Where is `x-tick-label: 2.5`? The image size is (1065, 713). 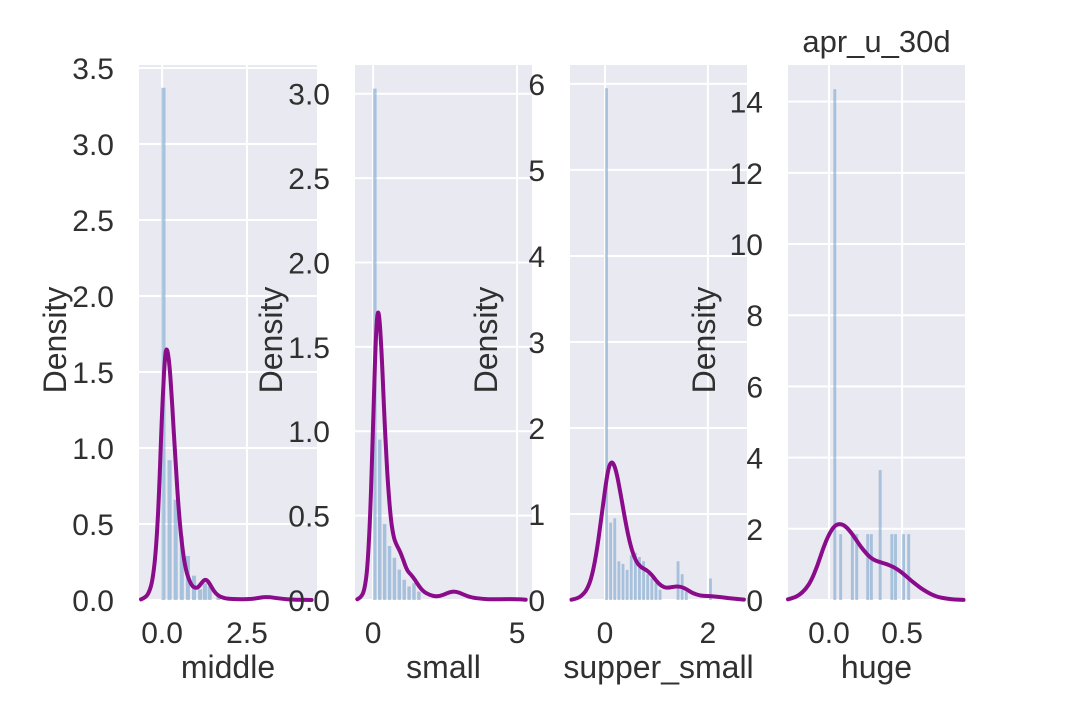 x-tick-label: 2.5 is located at coordinates (247, 633).